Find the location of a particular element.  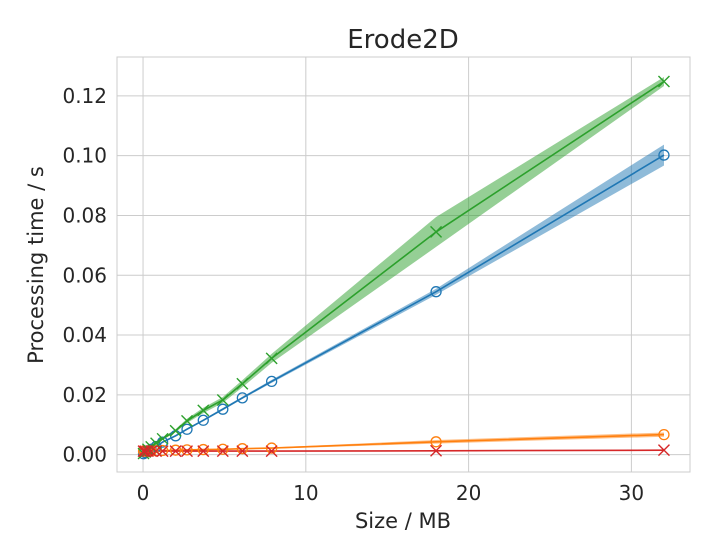

chart-title: Erode2D is located at coordinates (403, 40).